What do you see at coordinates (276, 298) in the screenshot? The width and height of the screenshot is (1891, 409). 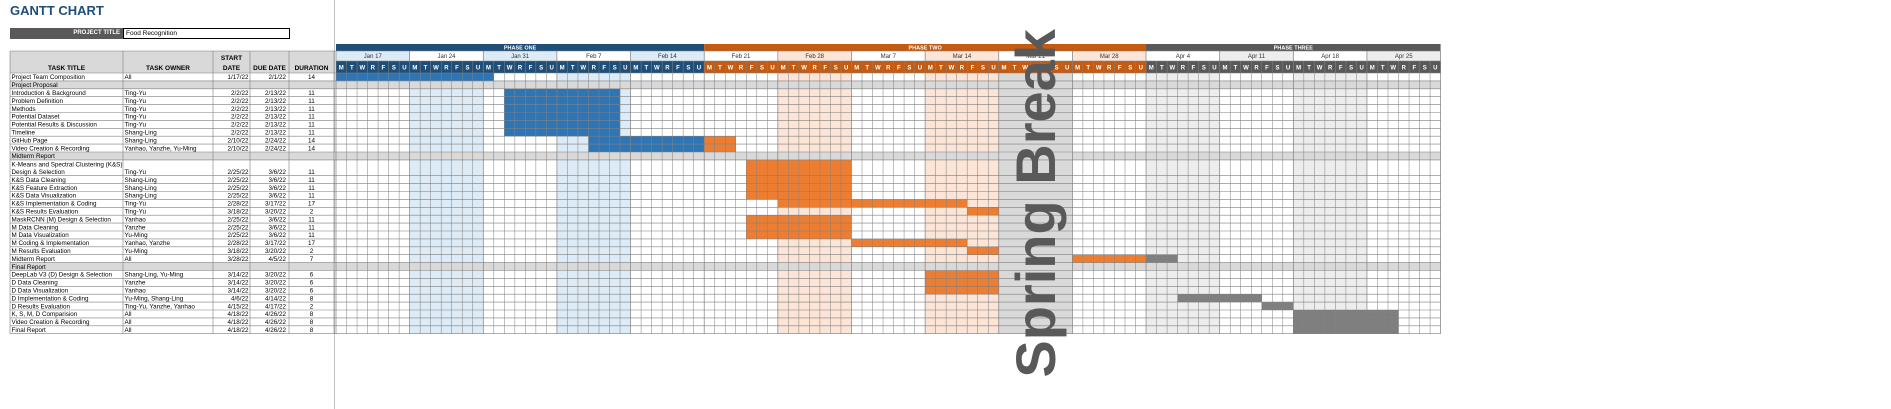 I see `task-due-date: 4/14/22` at bounding box center [276, 298].